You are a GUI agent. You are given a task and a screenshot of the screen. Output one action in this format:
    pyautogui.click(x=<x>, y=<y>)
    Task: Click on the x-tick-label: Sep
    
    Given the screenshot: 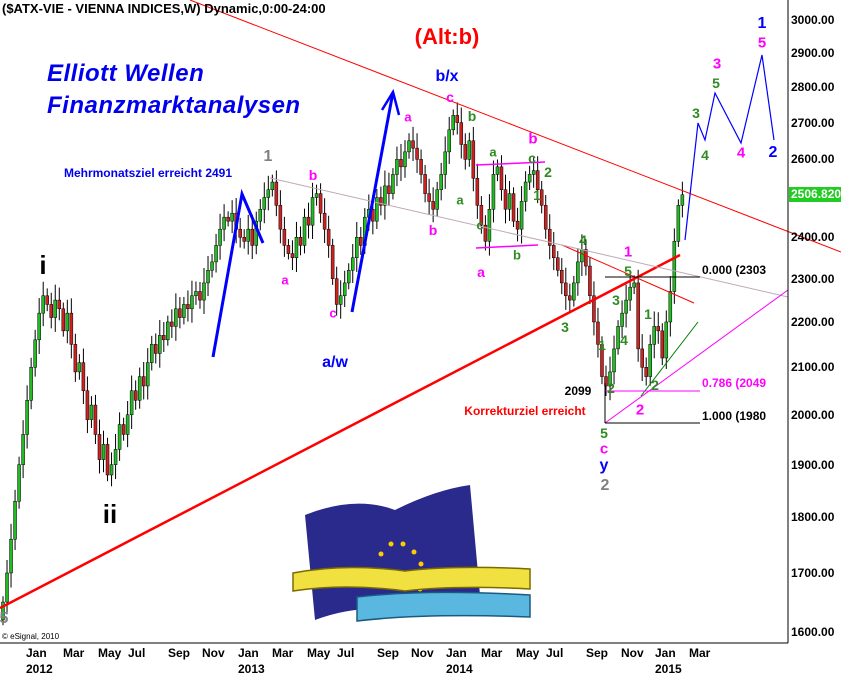 What is the action you would take?
    pyautogui.click(x=388, y=653)
    